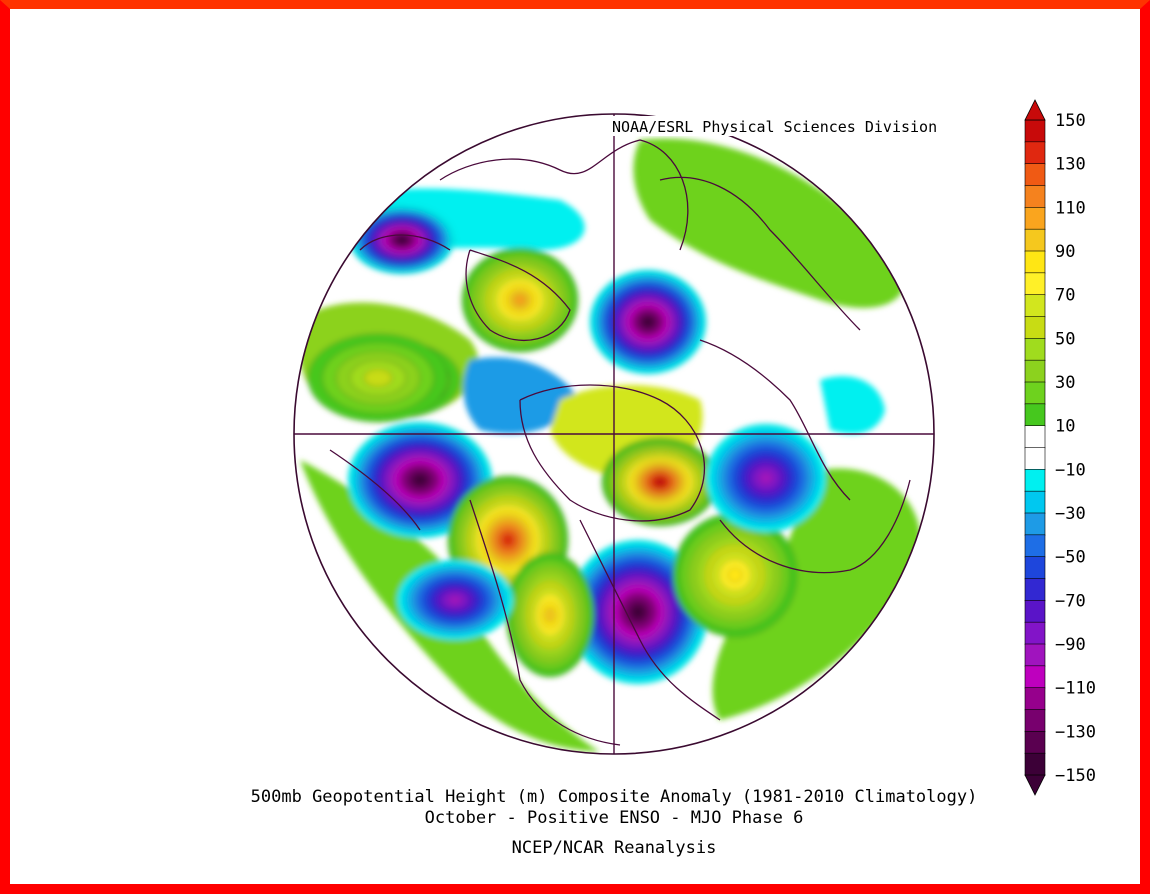 Image resolution: width=1150 pixels, height=894 pixels. Describe the element at coordinates (735, 575) in the screenshot. I see `anomaly-center-atlantic-high` at that location.